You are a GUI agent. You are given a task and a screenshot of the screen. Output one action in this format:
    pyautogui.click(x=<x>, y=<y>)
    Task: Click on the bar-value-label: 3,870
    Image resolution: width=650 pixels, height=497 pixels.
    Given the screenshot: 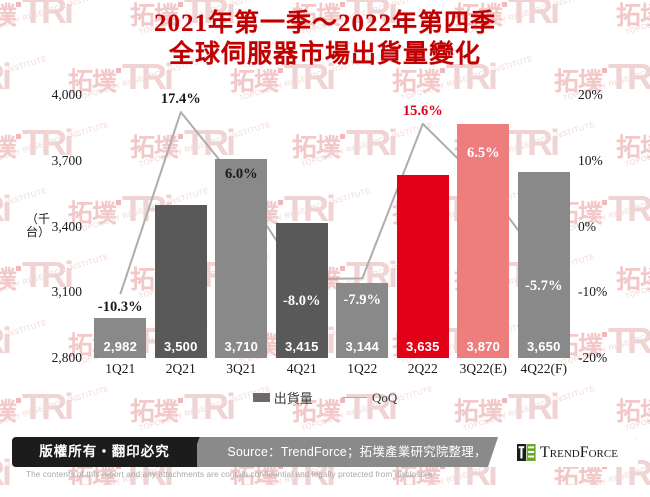 What is the action you would take?
    pyautogui.click(x=483, y=346)
    